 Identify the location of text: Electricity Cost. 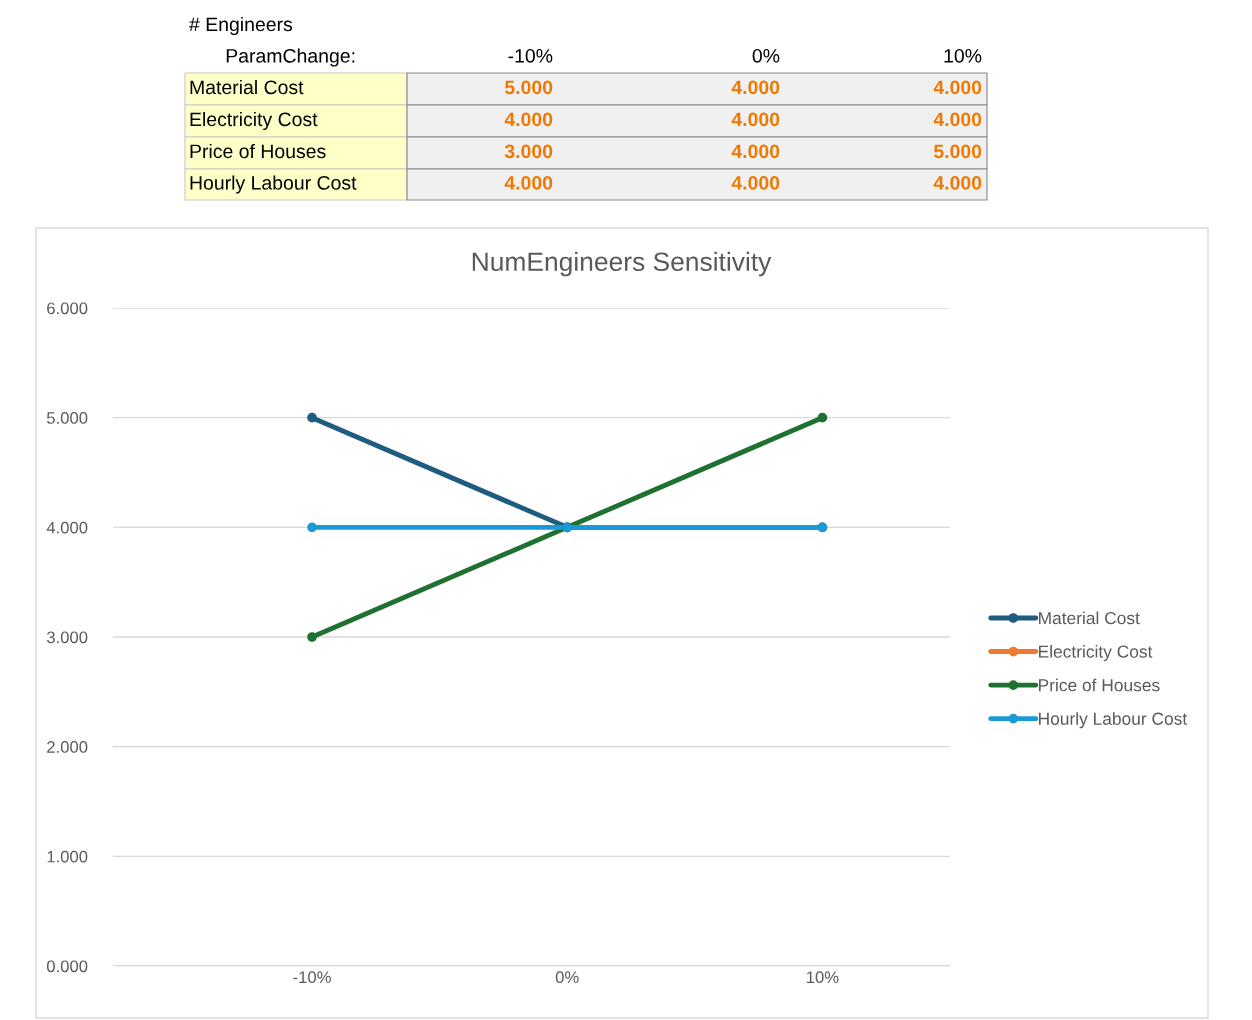
(254, 121).